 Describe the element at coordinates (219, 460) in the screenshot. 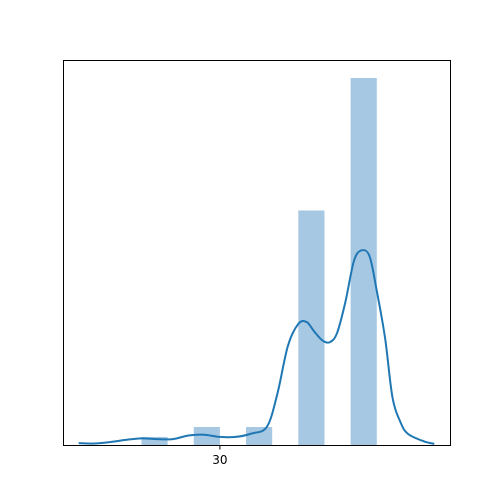

I see `x-tick-label-1: 30` at that location.